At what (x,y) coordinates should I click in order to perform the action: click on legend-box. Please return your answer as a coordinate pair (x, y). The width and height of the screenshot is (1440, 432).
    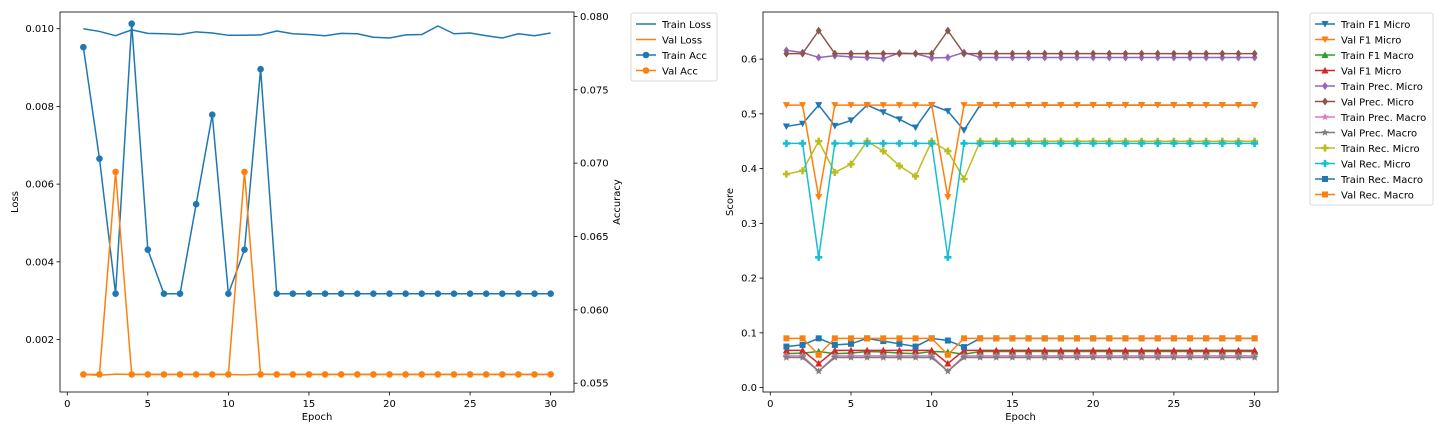
    Looking at the image, I should click on (674, 47).